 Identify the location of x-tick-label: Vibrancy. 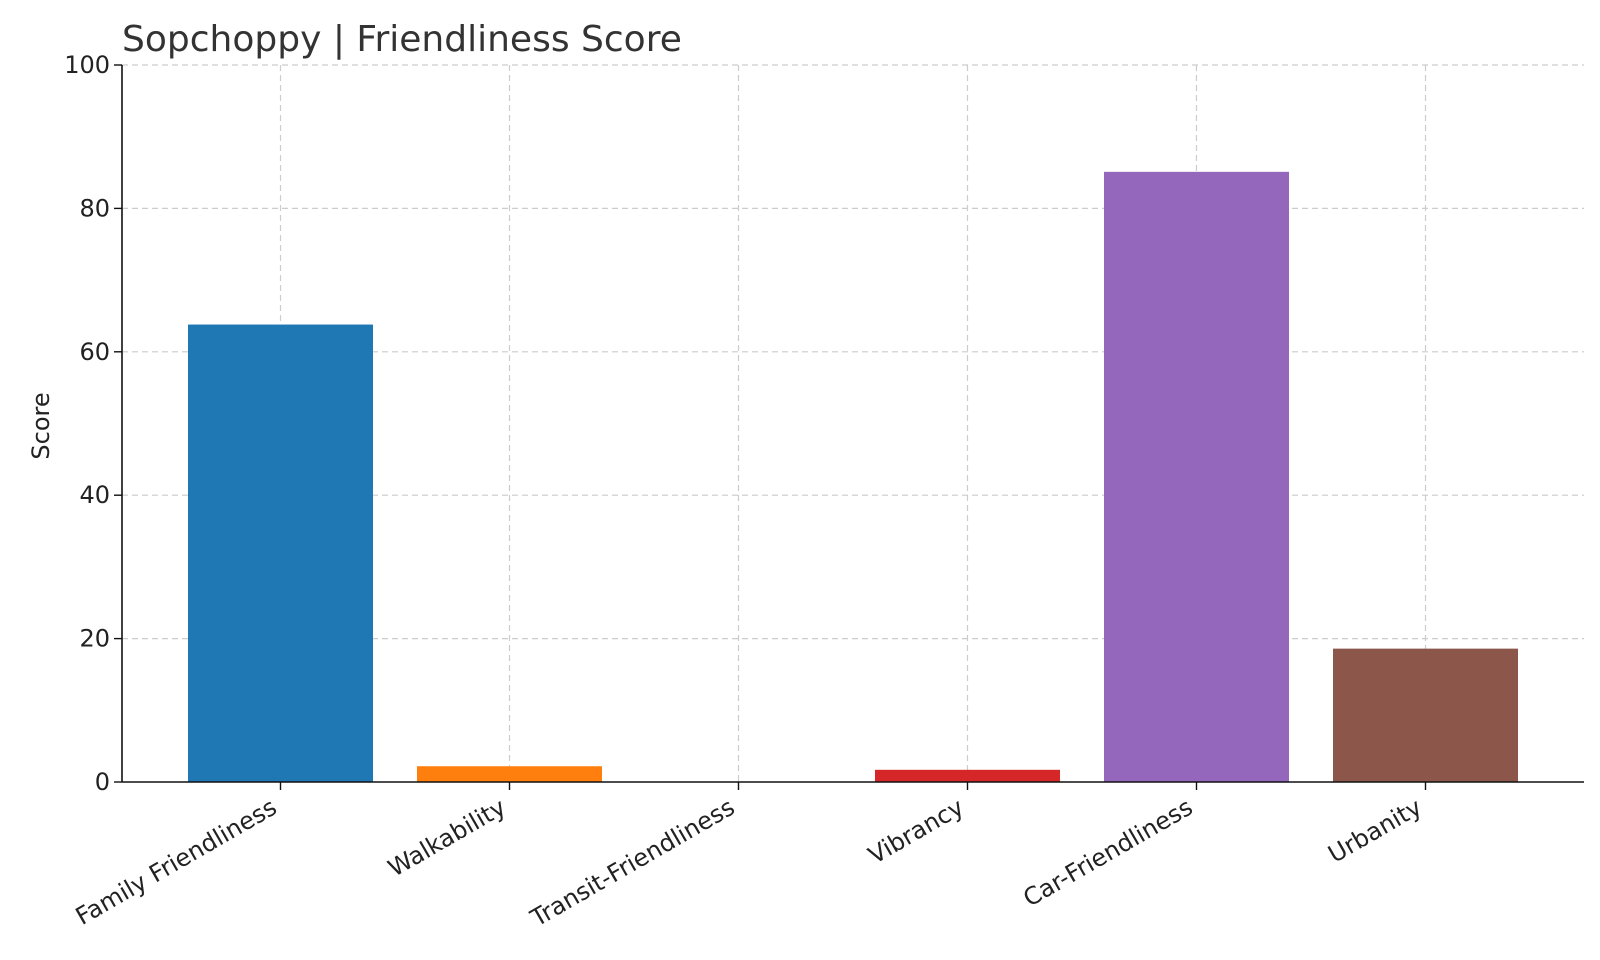
(916, 831).